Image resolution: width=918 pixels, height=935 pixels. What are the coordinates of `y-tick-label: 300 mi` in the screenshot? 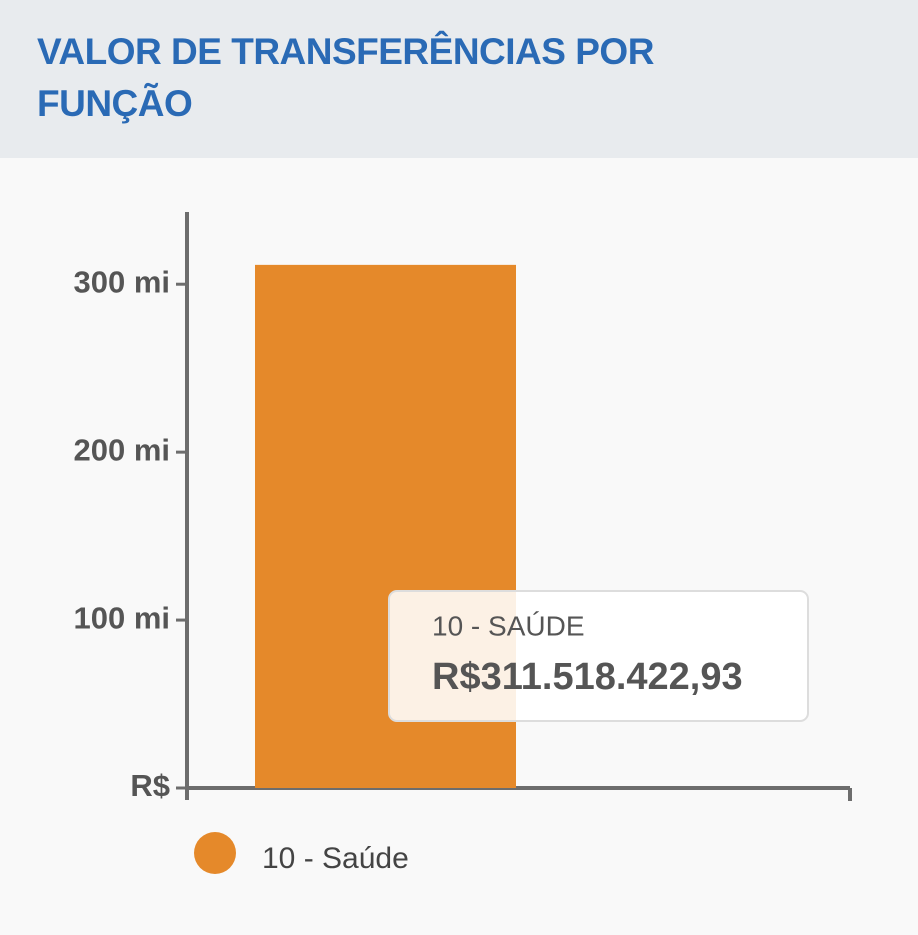 It's located at (121, 281).